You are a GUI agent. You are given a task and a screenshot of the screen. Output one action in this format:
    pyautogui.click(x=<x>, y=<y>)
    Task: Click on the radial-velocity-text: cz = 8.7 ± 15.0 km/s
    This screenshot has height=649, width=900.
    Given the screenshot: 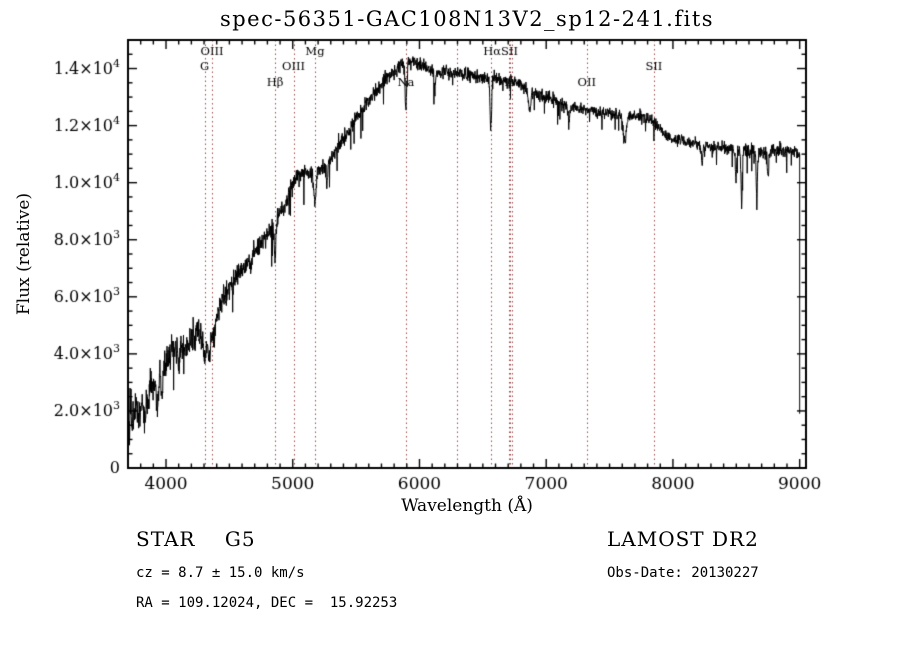 What is the action you would take?
    pyautogui.click(x=220, y=573)
    